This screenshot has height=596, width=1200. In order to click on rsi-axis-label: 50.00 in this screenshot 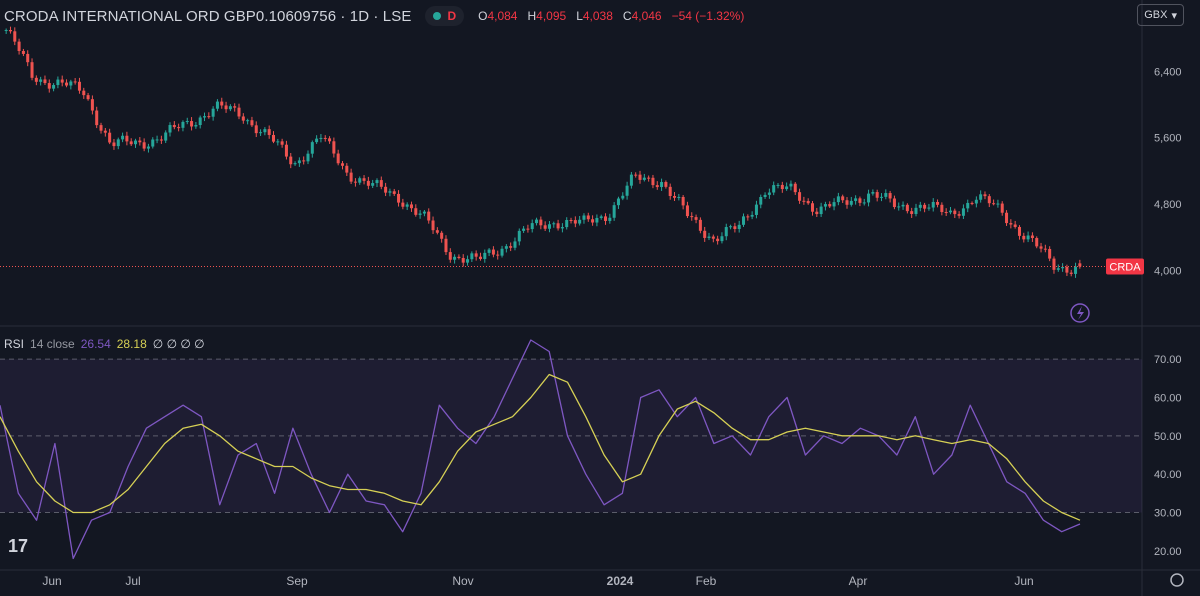, I will do `click(1168, 437)`.